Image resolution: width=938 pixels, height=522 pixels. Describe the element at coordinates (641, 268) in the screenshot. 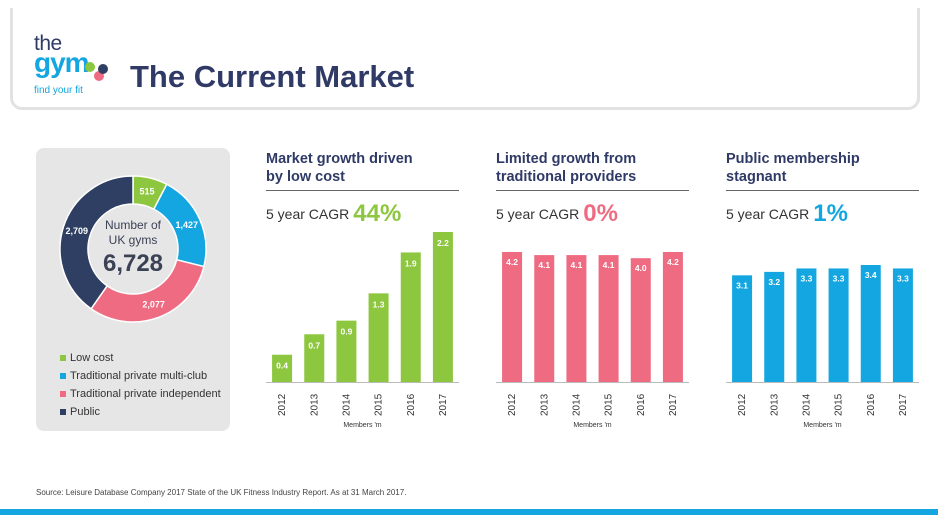

I see `bar-value-label: 4.0` at that location.